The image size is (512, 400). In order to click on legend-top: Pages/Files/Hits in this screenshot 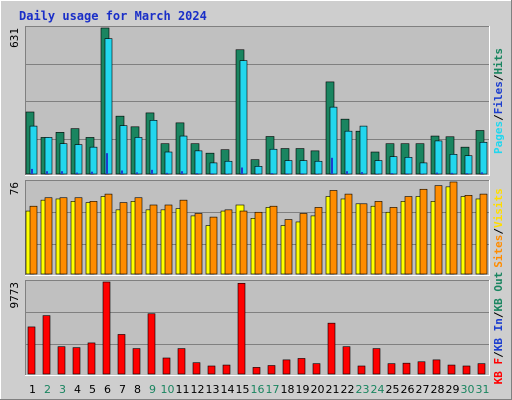, I will do `click(498, 101)`.